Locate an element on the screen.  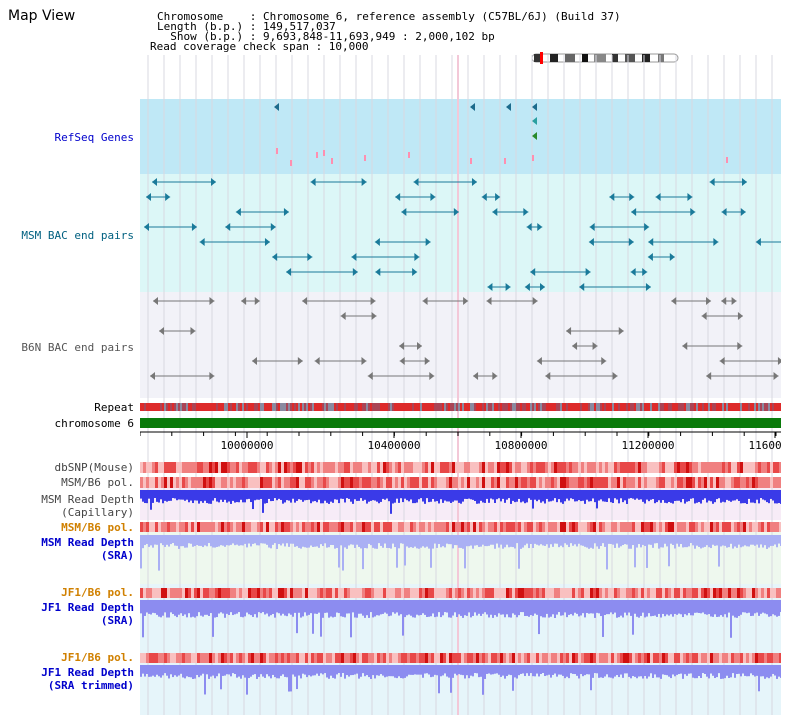
coverage-span-info-line: Read coverage check span : 10,000 is located at coordinates (259, 46).